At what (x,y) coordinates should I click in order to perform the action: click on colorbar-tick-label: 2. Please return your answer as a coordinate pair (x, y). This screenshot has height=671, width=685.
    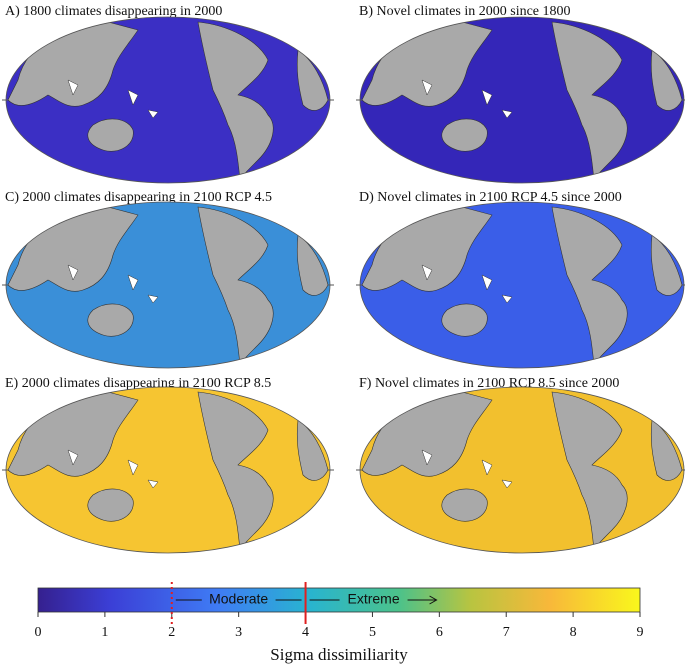
    Looking at the image, I should click on (171, 632).